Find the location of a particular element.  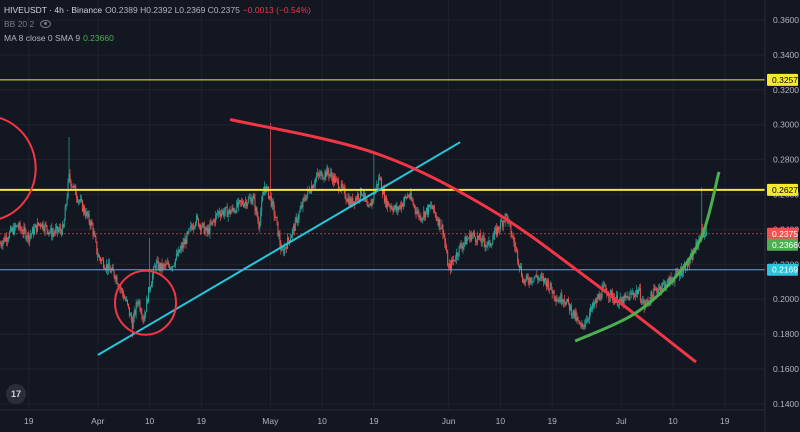

price-axis is located at coordinates (782, 216).